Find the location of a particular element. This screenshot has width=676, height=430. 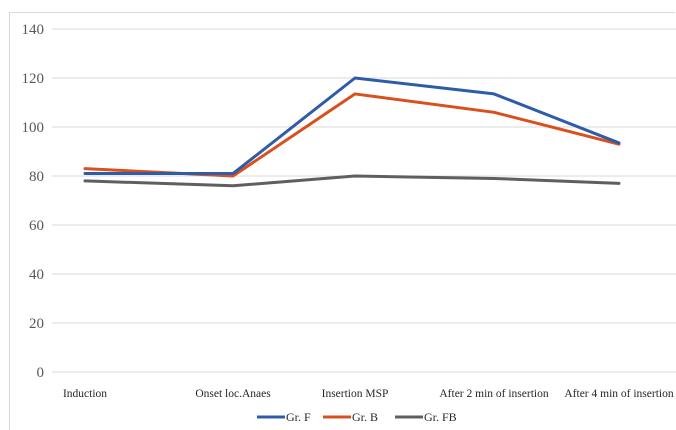

y-tick-label: 60 is located at coordinates (36, 226).